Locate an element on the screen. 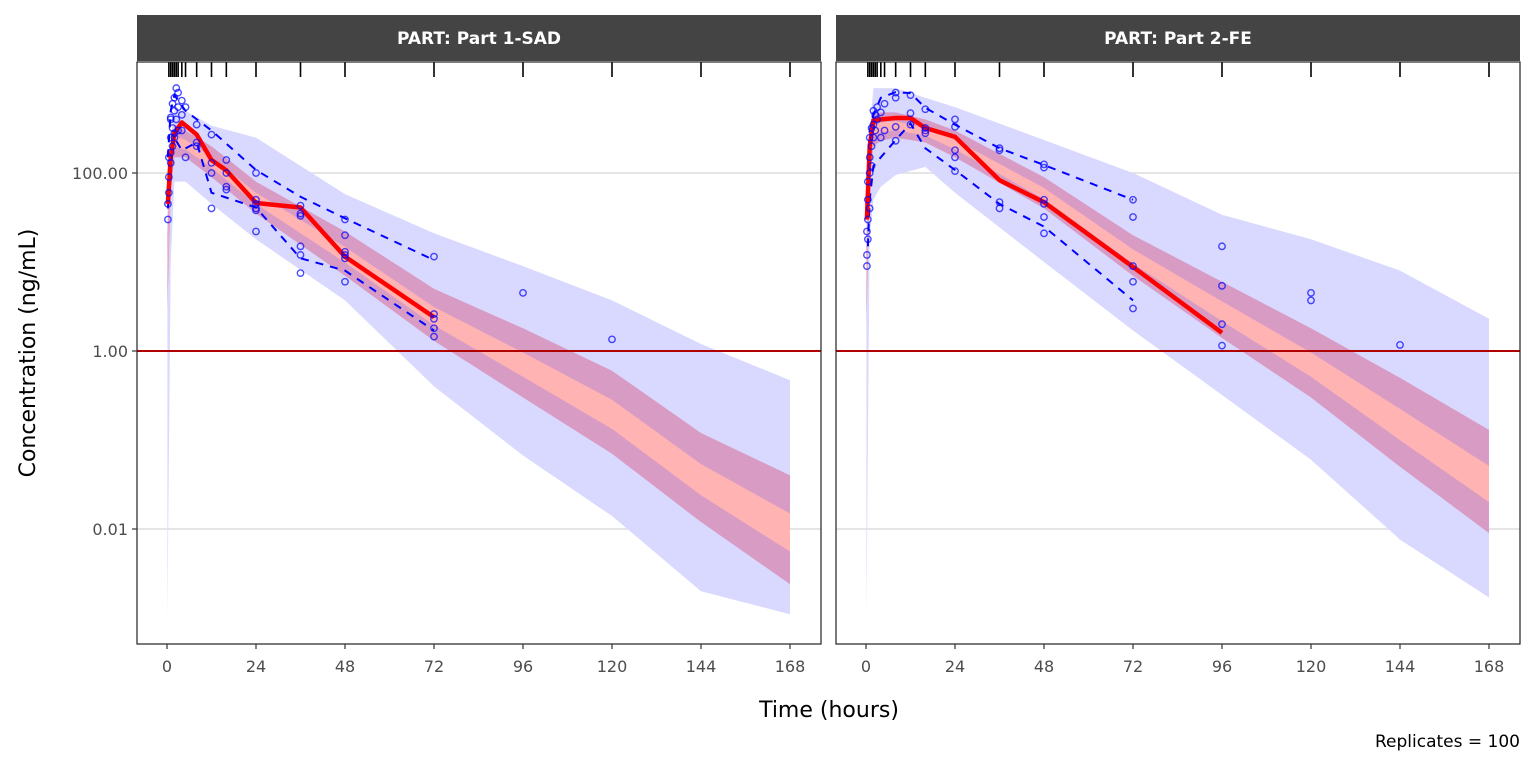 This screenshot has height=772, width=1536. y-tick-label: 1.00 is located at coordinates (110, 351).